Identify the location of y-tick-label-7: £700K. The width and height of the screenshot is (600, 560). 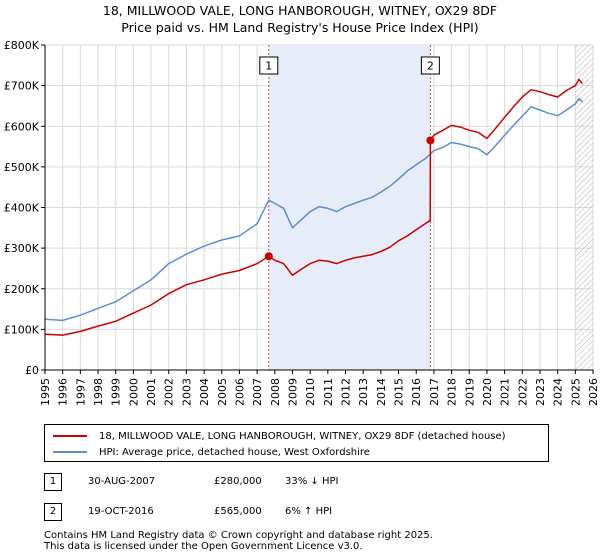
(22, 86).